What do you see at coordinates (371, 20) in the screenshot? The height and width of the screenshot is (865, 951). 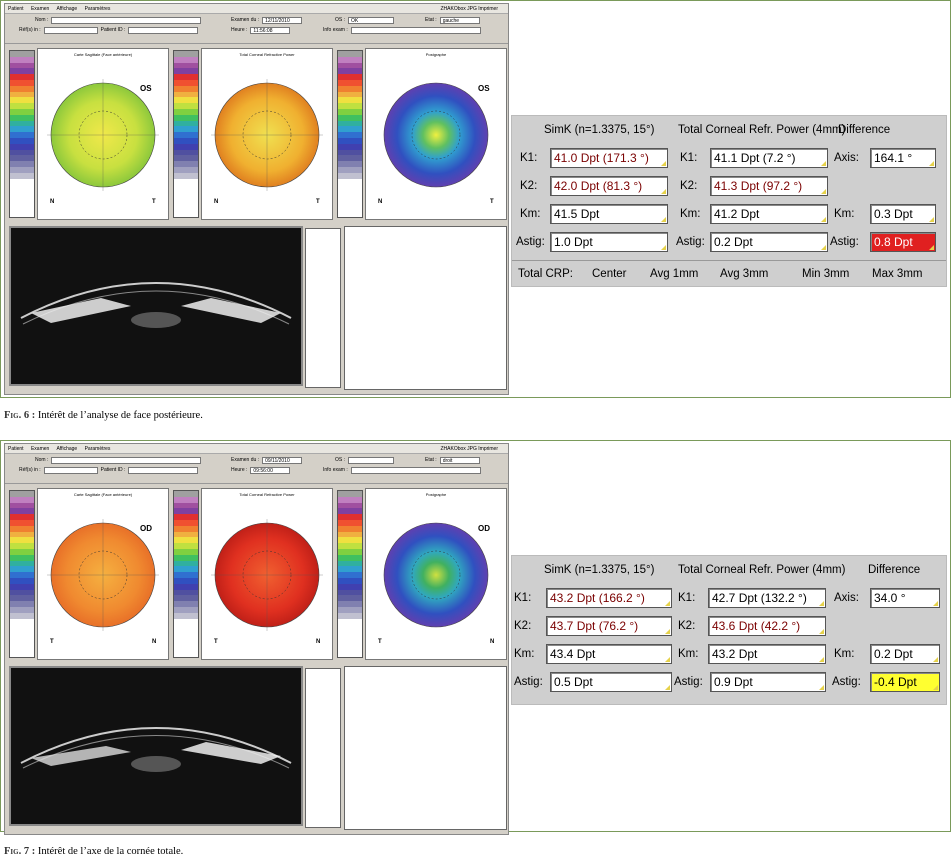 I see `os-field: OK` at bounding box center [371, 20].